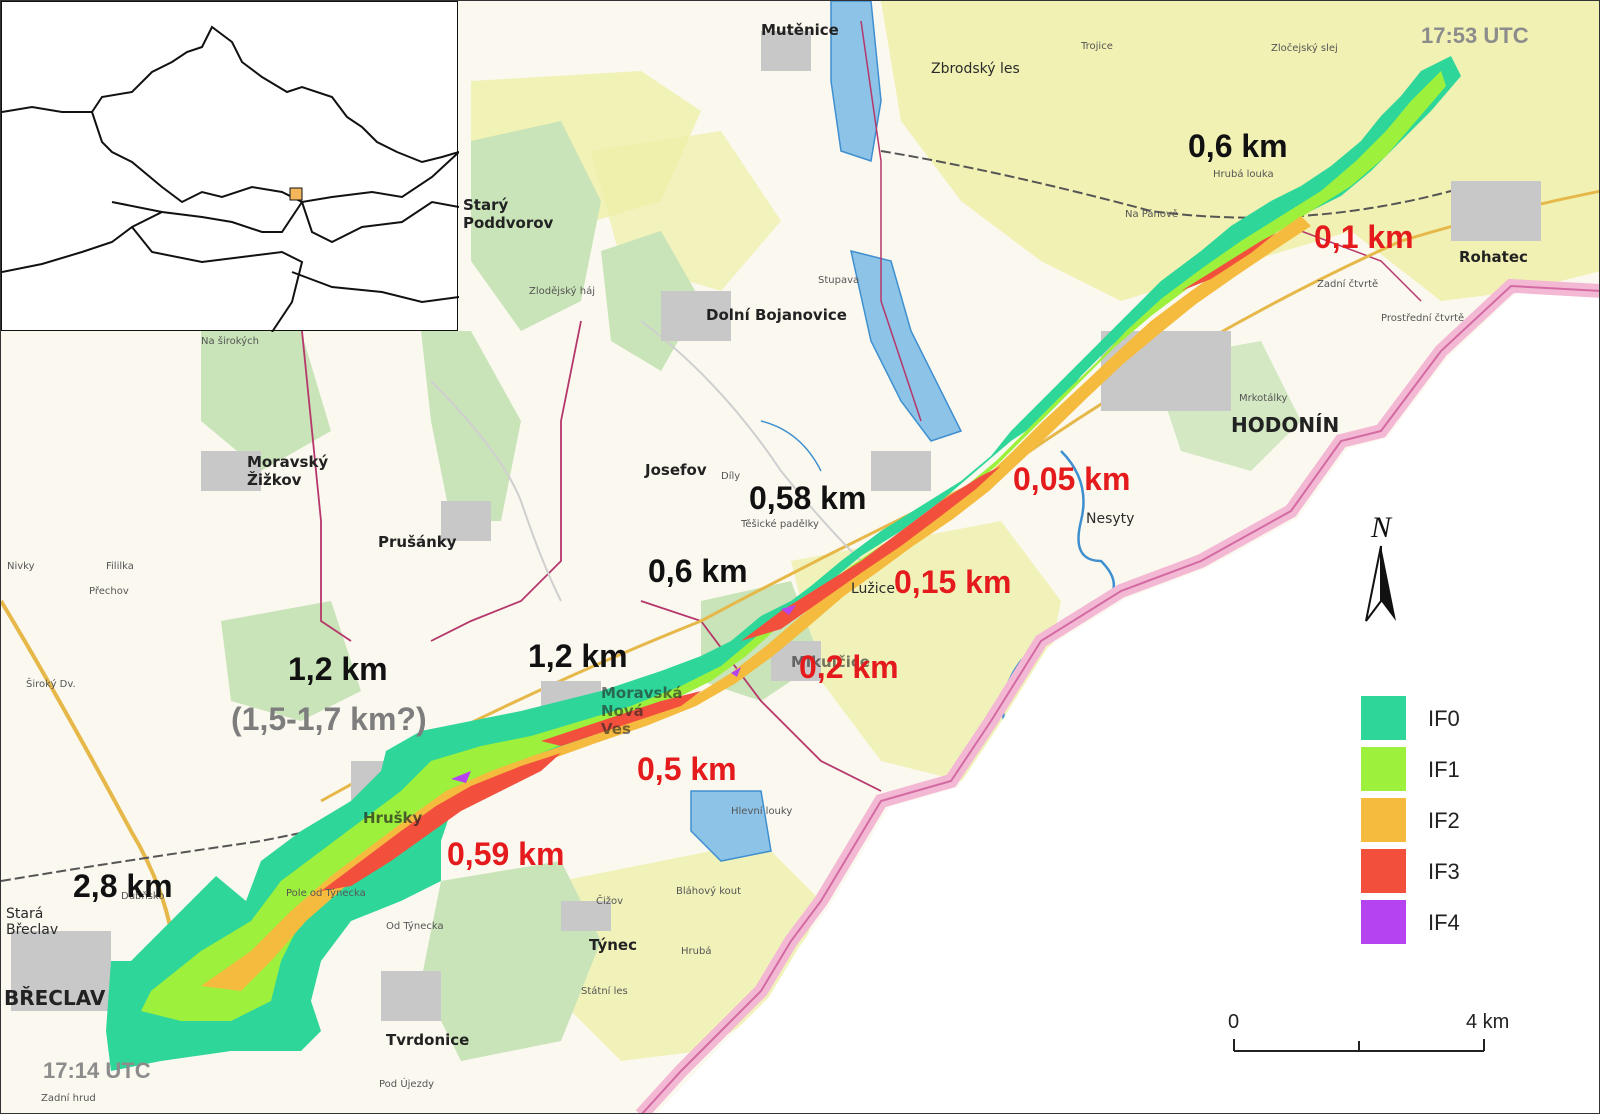  I want to click on damage-width-label: 0,59 km, so click(506, 854).